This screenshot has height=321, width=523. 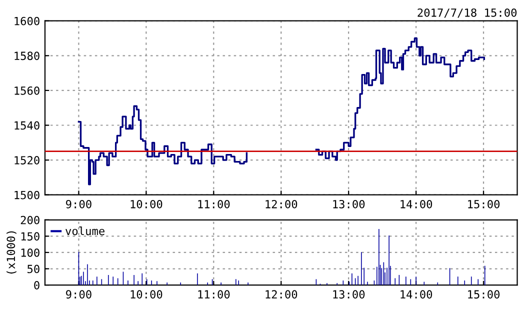 I want to click on legend-label: volume, so click(x=85, y=231).